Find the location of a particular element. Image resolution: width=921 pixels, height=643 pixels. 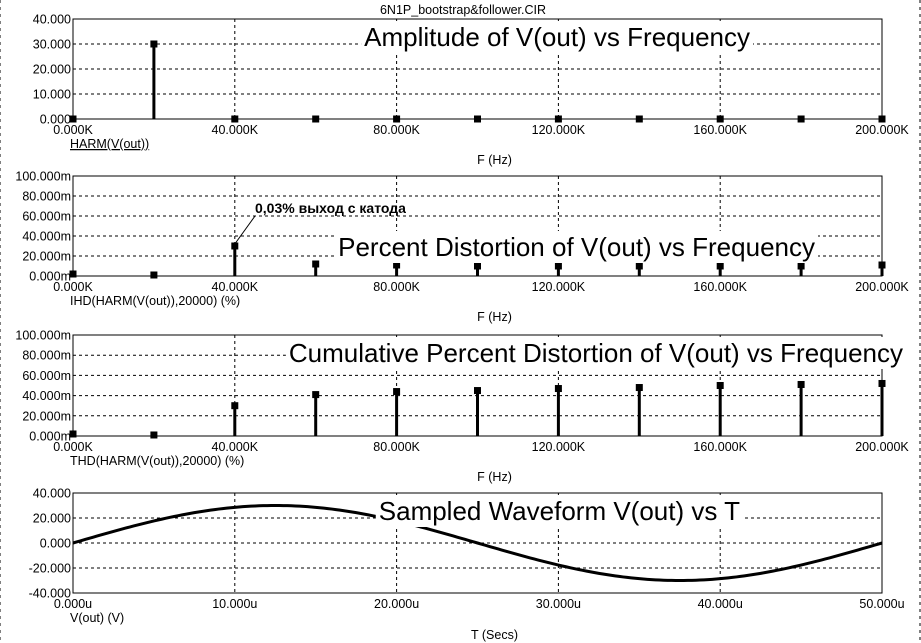

x-tick-label: 0.000u is located at coordinates (73, 604).